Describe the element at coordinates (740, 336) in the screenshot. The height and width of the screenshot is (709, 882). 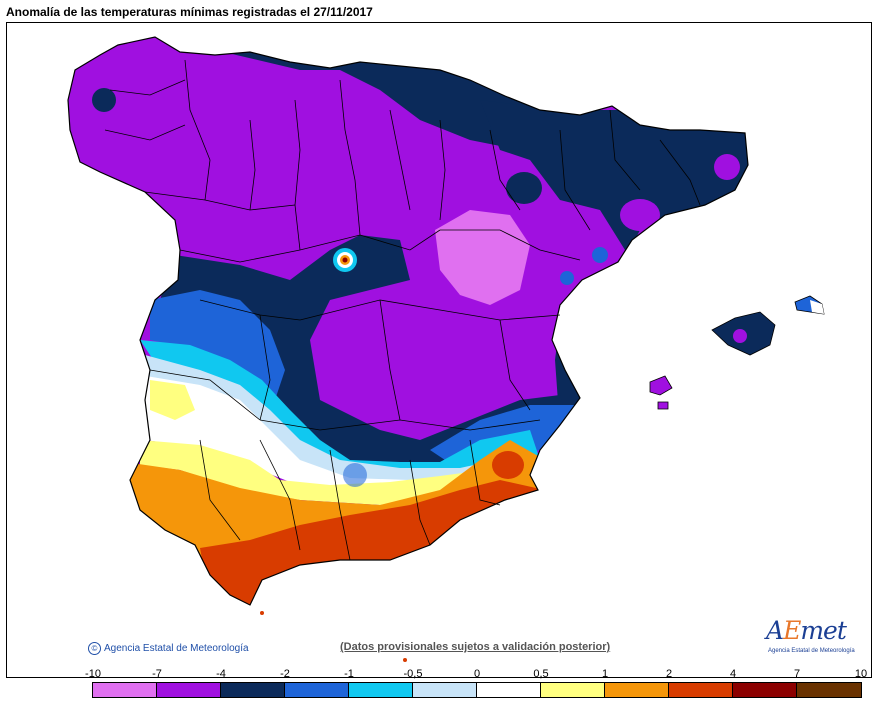
I see `mallorca-violet-spot` at that location.